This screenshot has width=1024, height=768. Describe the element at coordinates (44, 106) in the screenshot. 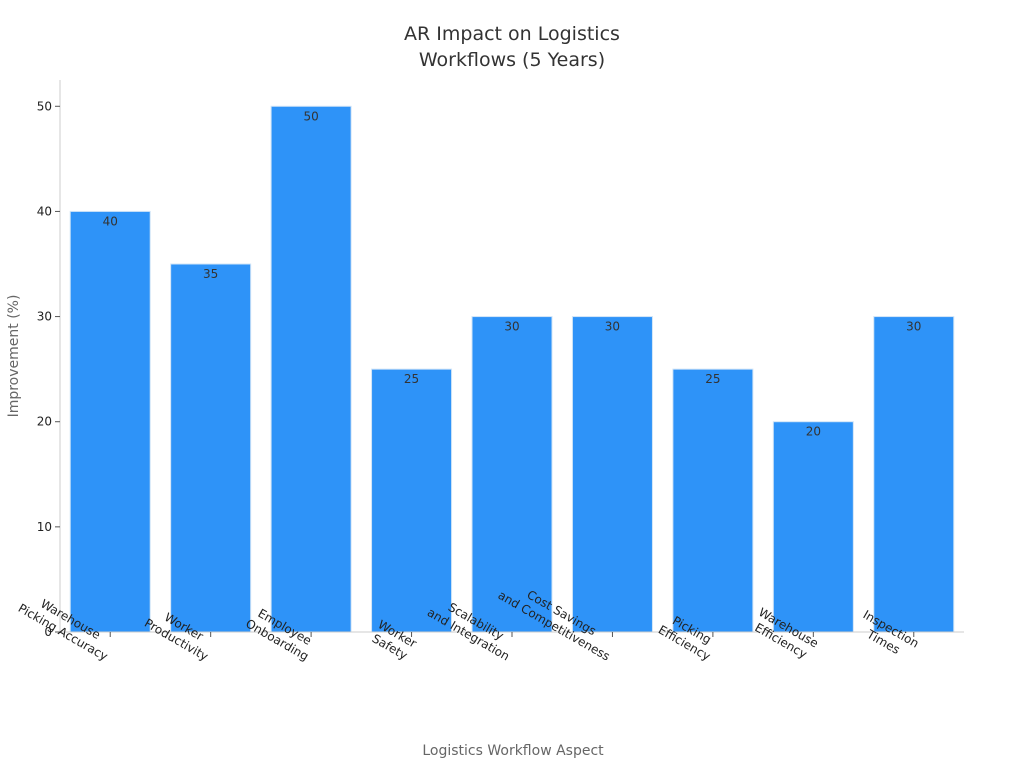

I see `y-tick-label: 50` at that location.